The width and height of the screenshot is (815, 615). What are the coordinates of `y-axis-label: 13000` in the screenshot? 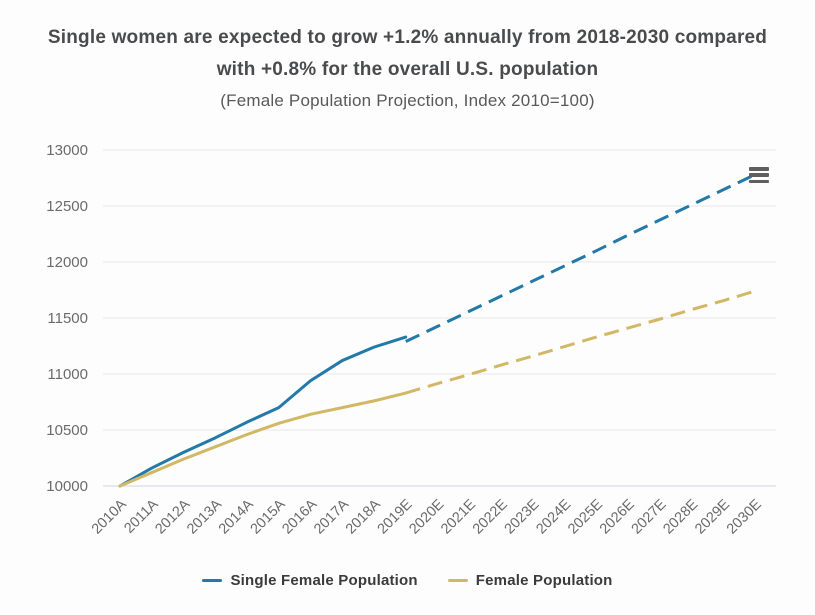 It's located at (67, 150).